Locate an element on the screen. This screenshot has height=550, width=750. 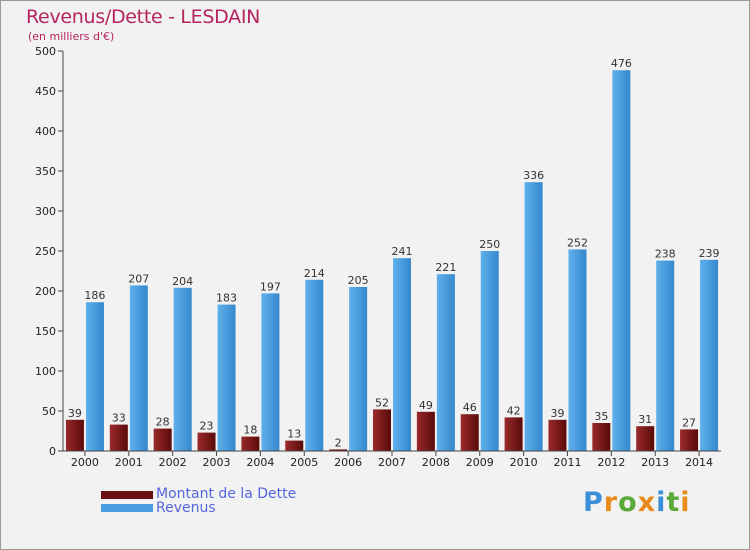
y-tick-label: 450 is located at coordinates (45, 91).